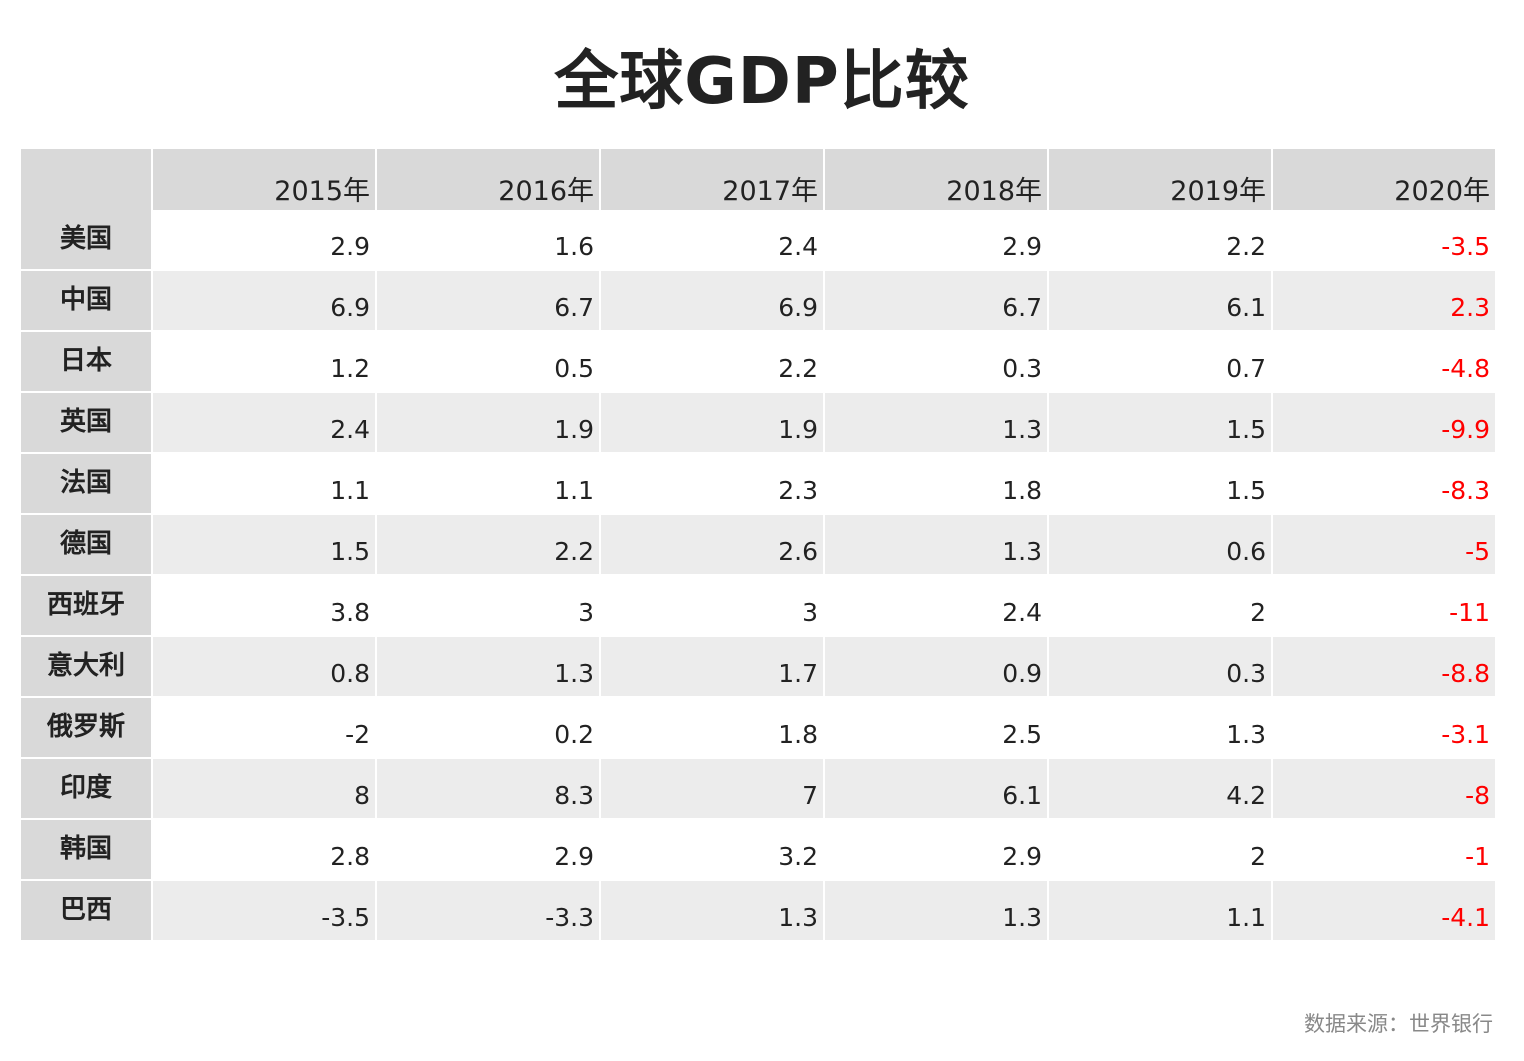  Describe the element at coordinates (713, 667) in the screenshot. I see `table-cell: 1.7` at that location.